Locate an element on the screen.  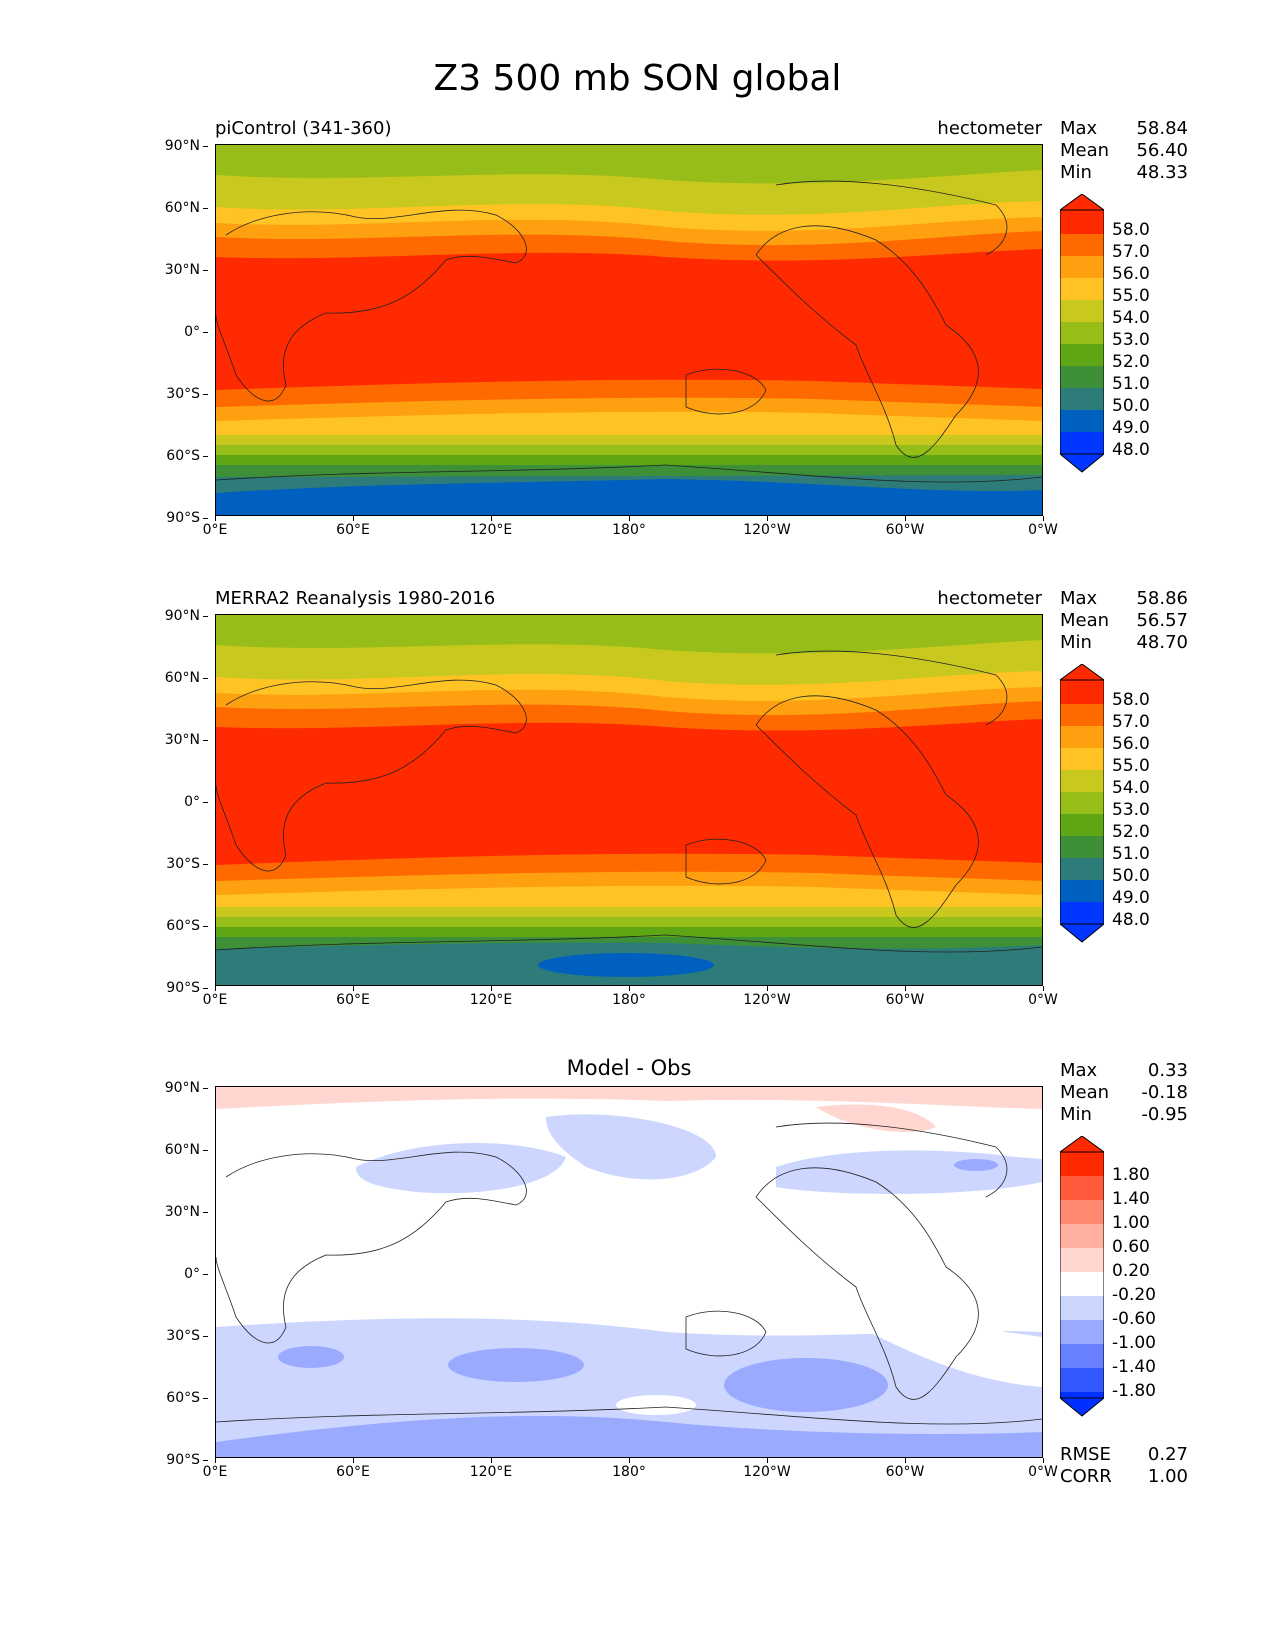
y-tick: 90°N is located at coordinates (186, 616).